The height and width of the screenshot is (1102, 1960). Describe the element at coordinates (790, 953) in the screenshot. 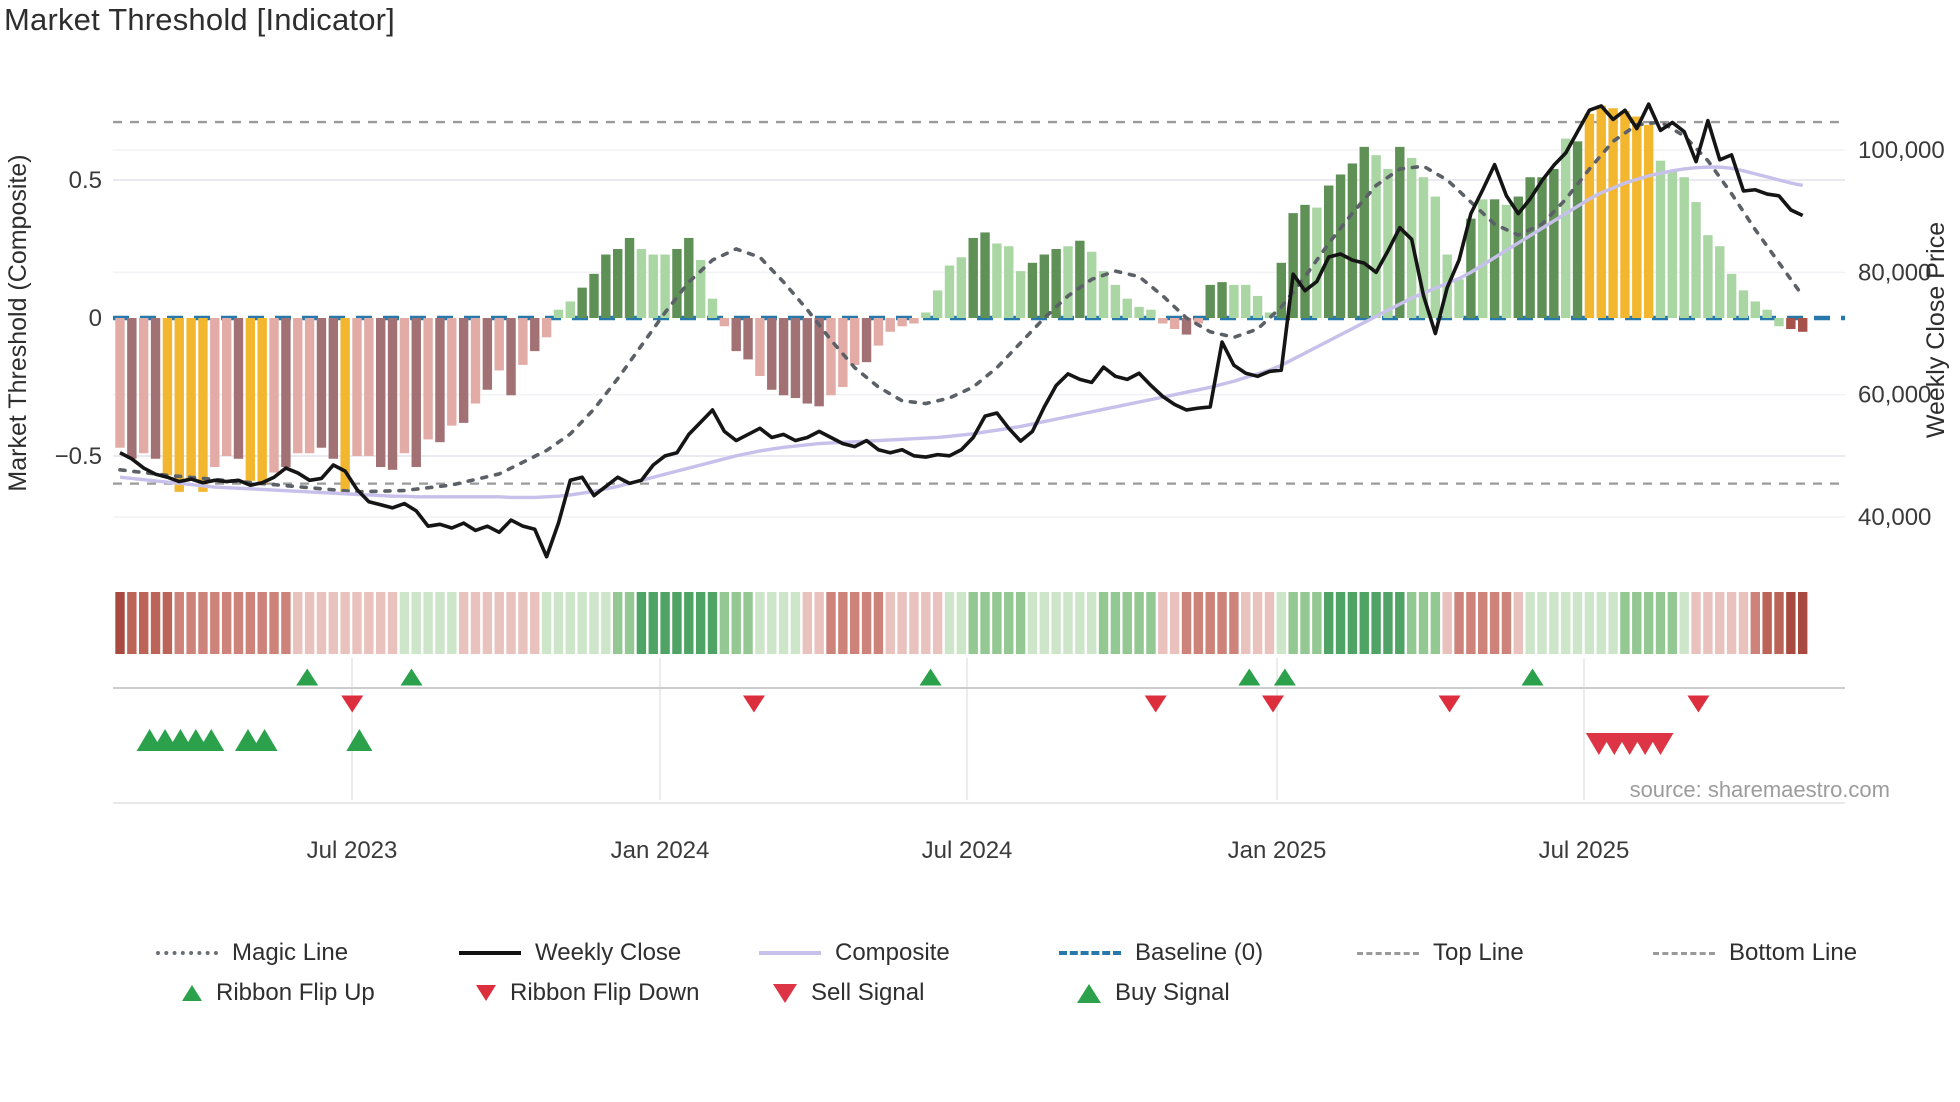

I see `lavender-line-icon` at that location.